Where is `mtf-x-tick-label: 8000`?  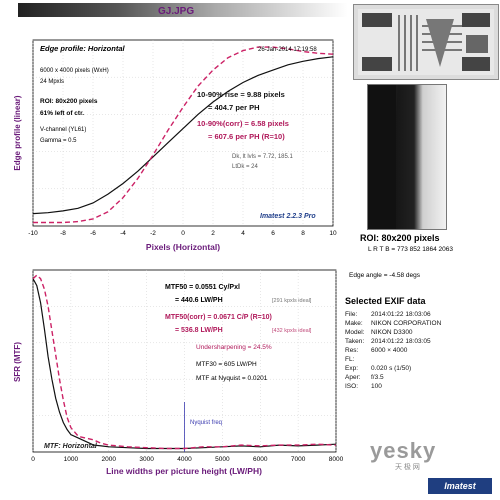
mtf-x-tick-label: 8000 is located at coordinates (336, 459).